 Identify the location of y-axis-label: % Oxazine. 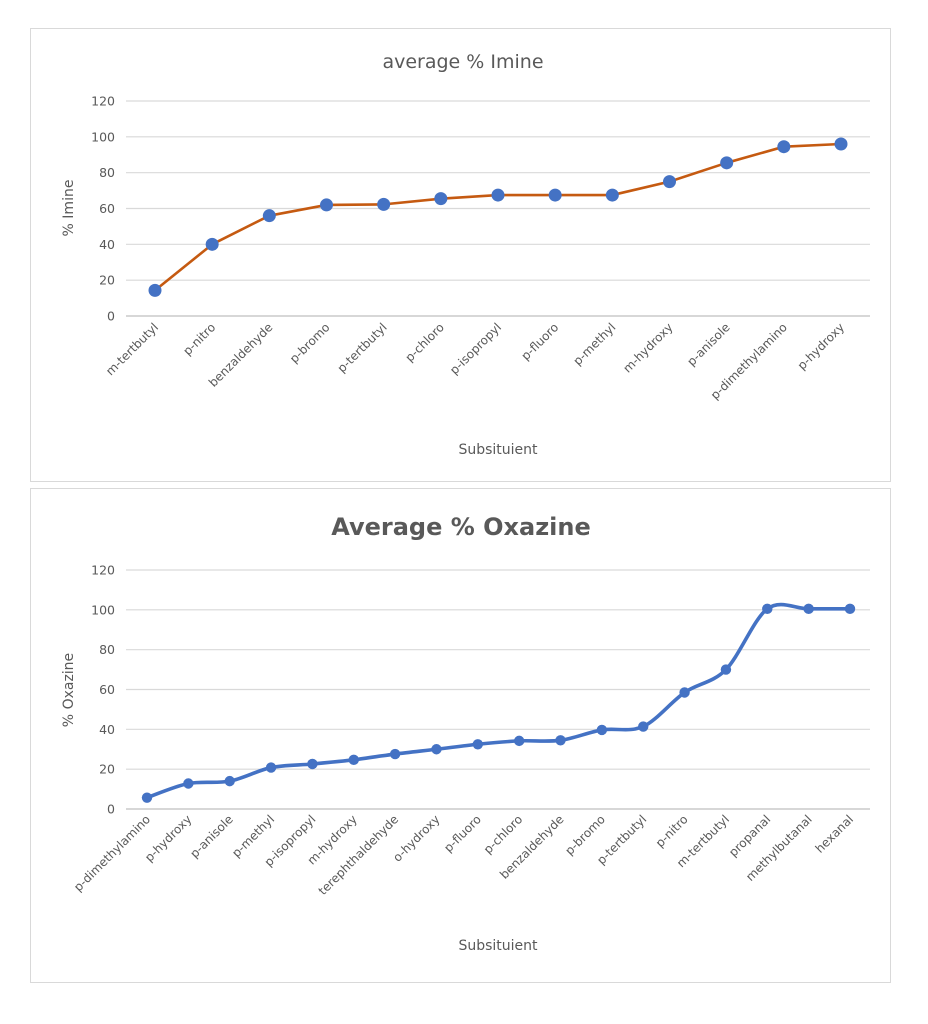
(69, 690).